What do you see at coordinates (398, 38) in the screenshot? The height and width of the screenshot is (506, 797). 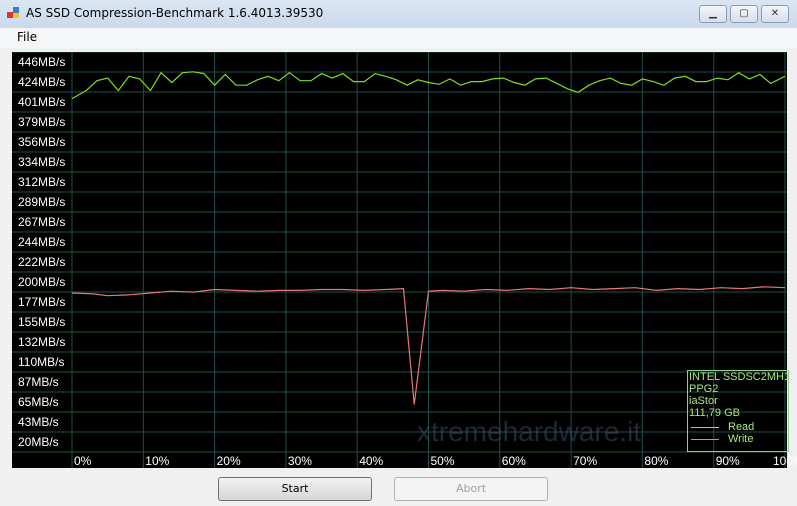 I see `menu-bar: File` at bounding box center [398, 38].